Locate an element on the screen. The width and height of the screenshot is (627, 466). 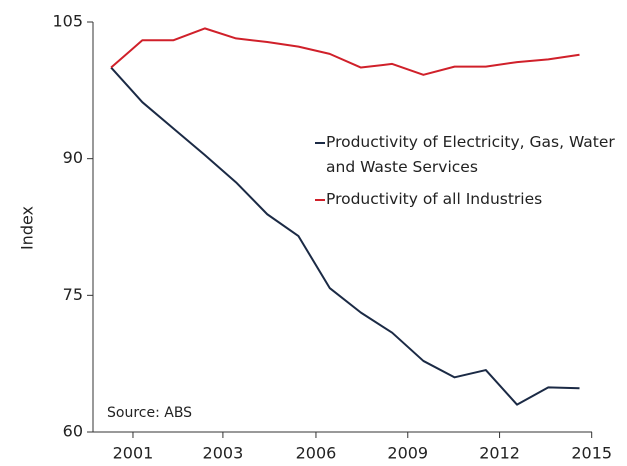
x-tick-label: 2012 is located at coordinates (499, 453).